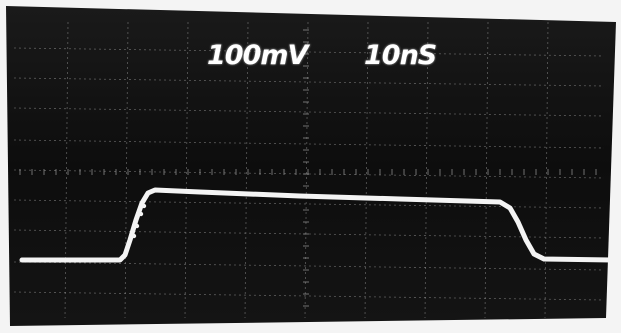  What do you see at coordinates (257, 55) in the screenshot?
I see `volts-per-division-label: 100mV` at bounding box center [257, 55].